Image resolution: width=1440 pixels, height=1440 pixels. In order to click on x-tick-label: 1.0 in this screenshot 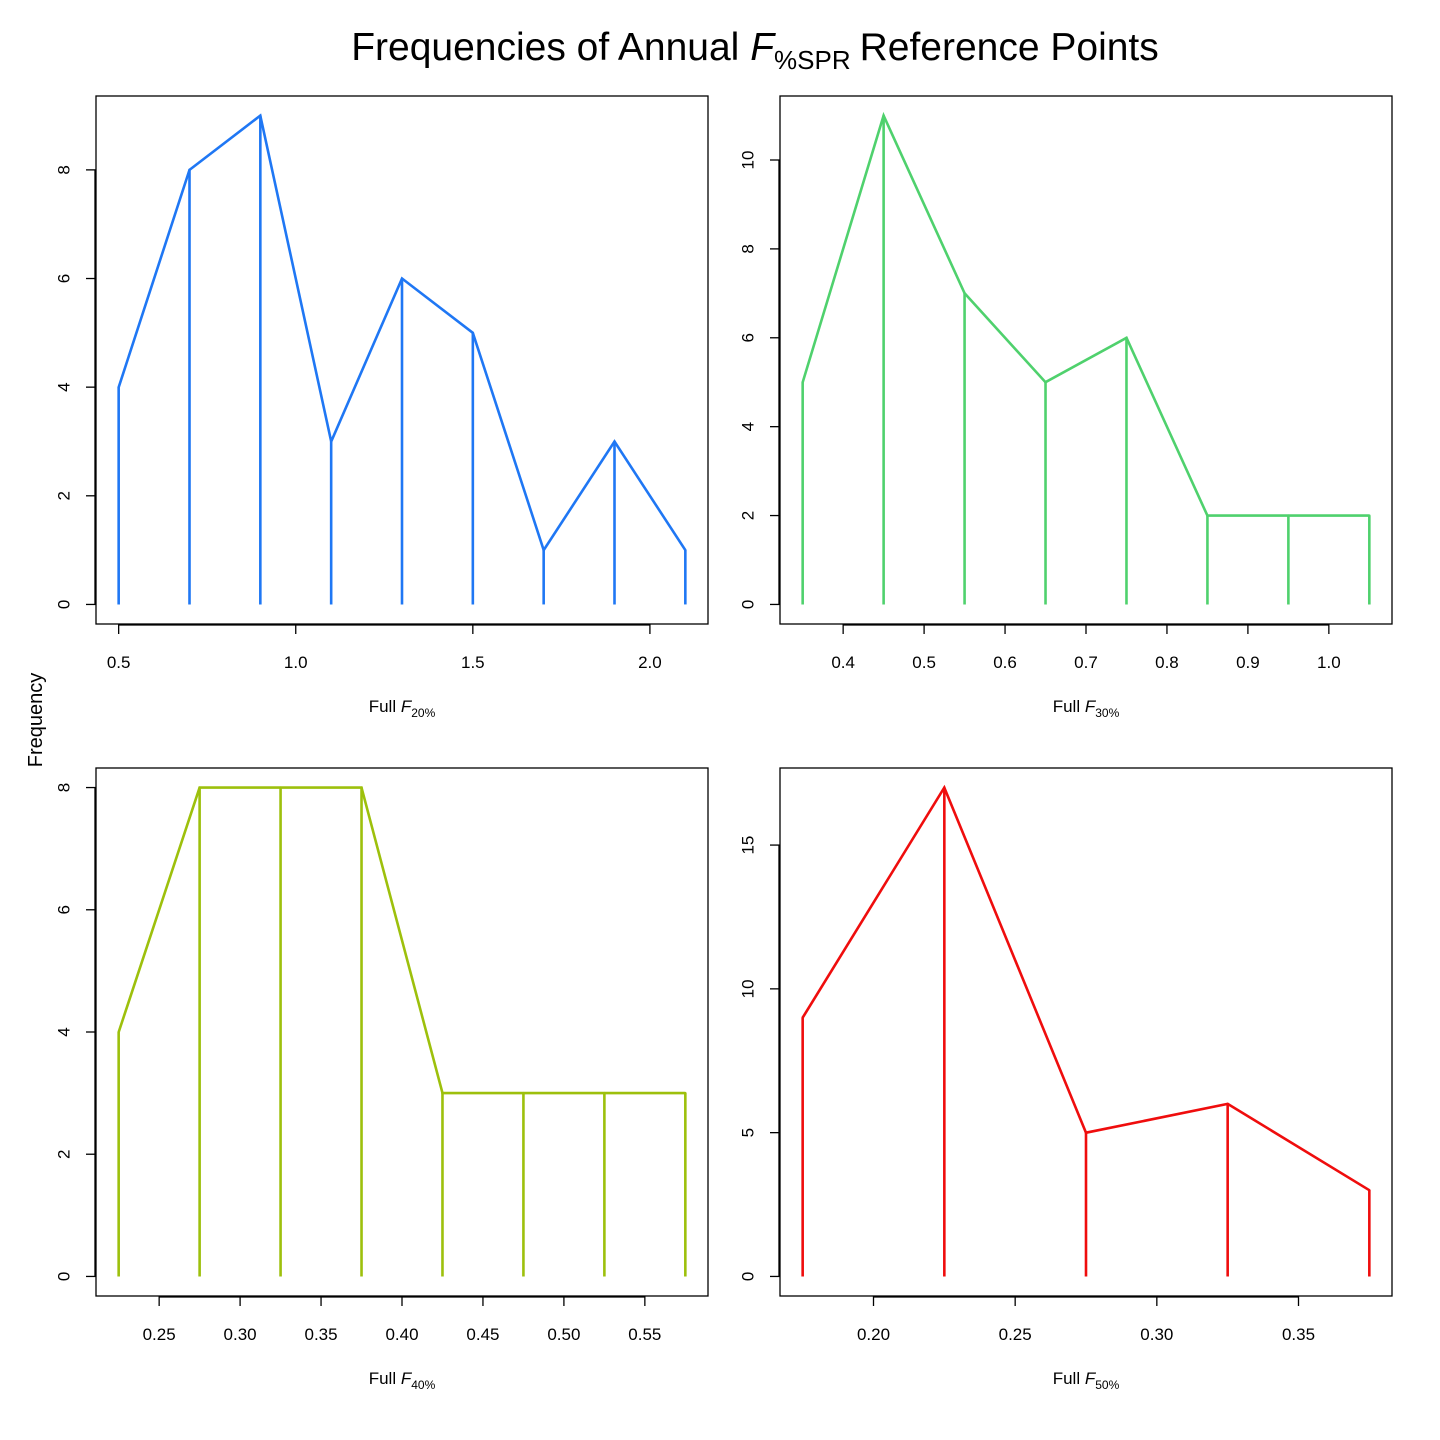, I will do `click(1329, 662)`.